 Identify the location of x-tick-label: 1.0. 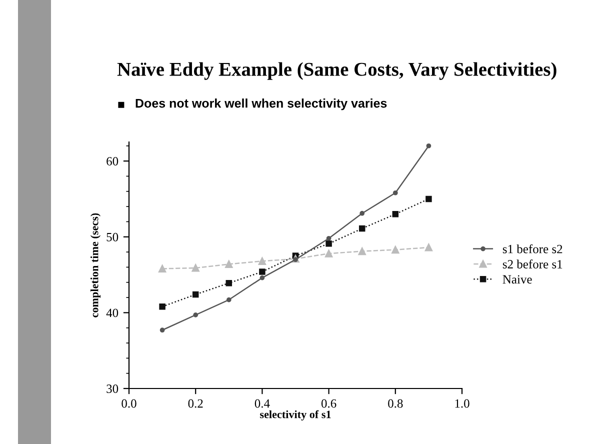
(462, 403).